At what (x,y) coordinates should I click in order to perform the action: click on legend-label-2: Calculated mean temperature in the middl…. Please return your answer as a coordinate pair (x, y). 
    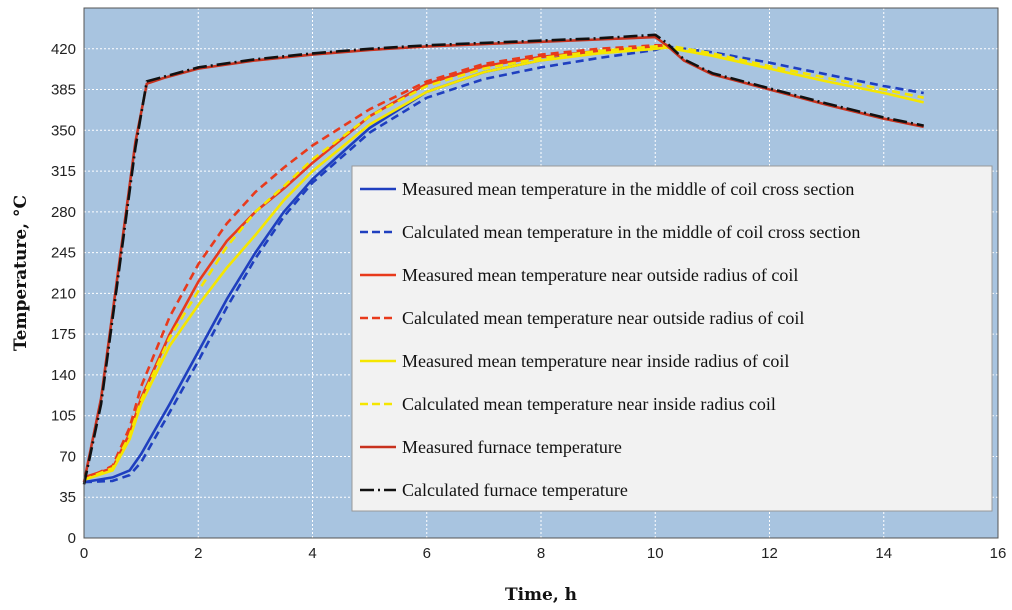
    Looking at the image, I should click on (631, 232).